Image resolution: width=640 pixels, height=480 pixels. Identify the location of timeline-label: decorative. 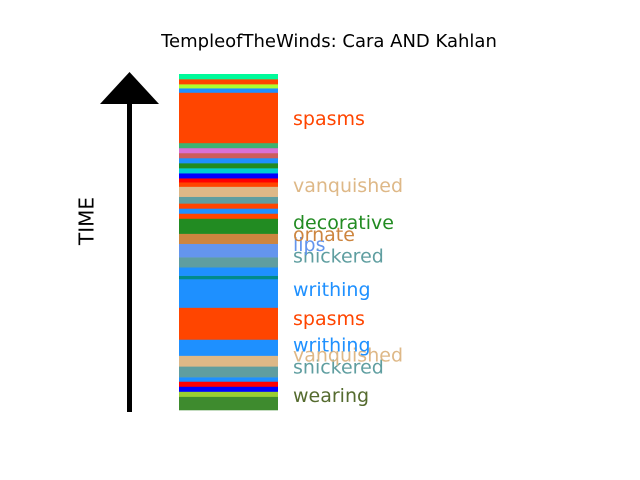
(343, 223).